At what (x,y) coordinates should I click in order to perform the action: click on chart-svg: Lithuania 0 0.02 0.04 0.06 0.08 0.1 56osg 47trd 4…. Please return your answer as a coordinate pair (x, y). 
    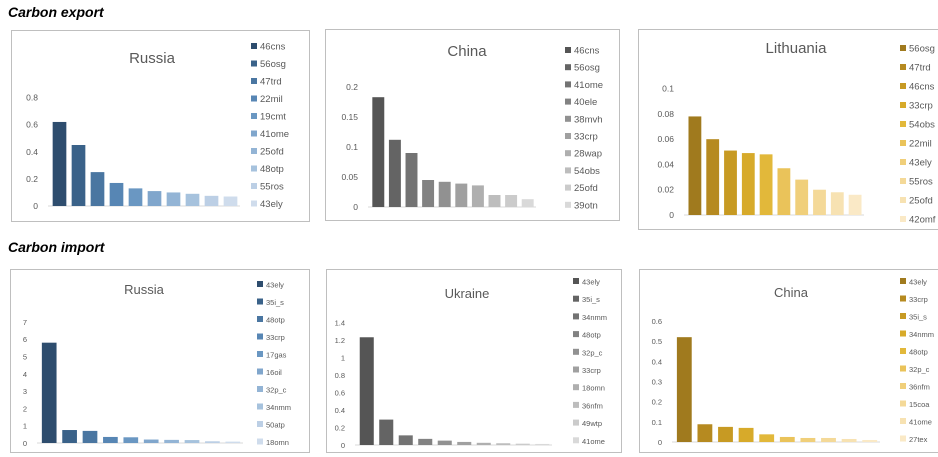
    Looking at the image, I should click on (796, 133).